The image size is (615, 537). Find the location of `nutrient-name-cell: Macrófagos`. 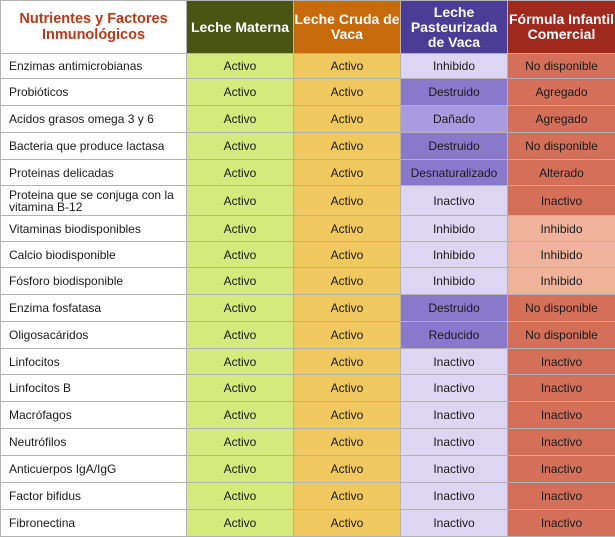

nutrient-name-cell: Macrófagos is located at coordinates (93, 415).